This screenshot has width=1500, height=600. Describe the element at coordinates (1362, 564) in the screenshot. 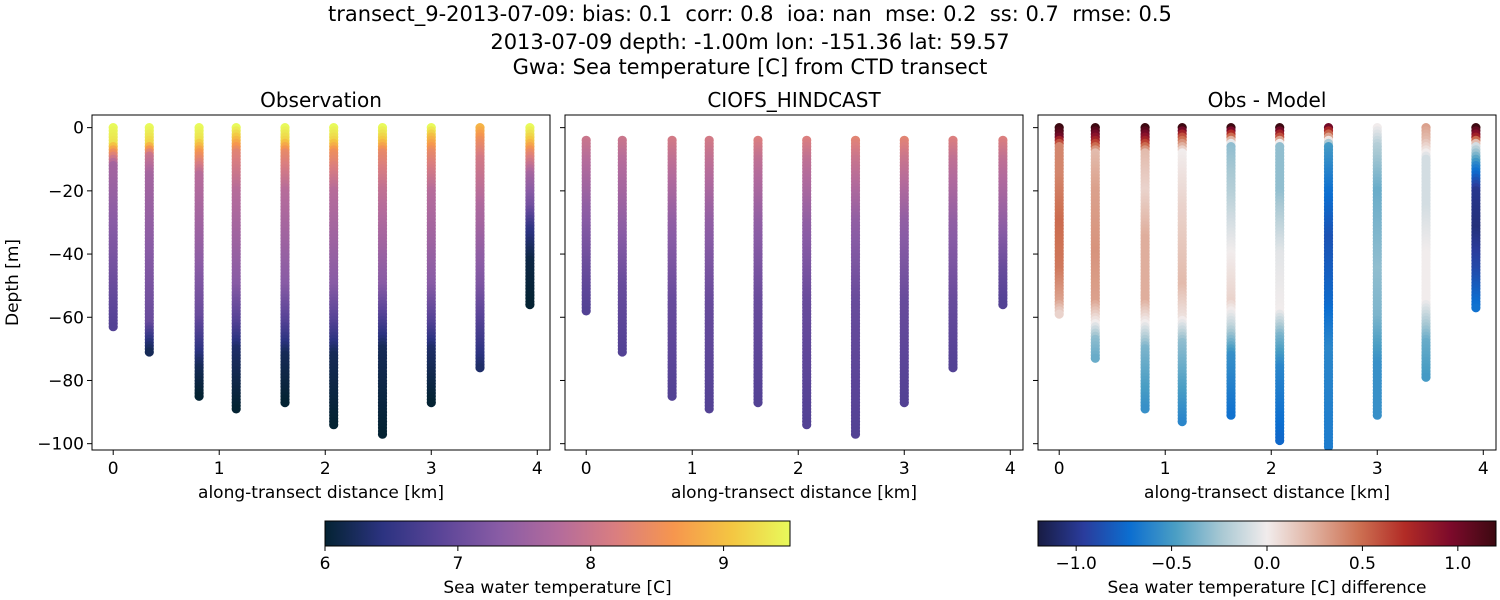

I see `colorbar-tick-label: 0.5` at that location.